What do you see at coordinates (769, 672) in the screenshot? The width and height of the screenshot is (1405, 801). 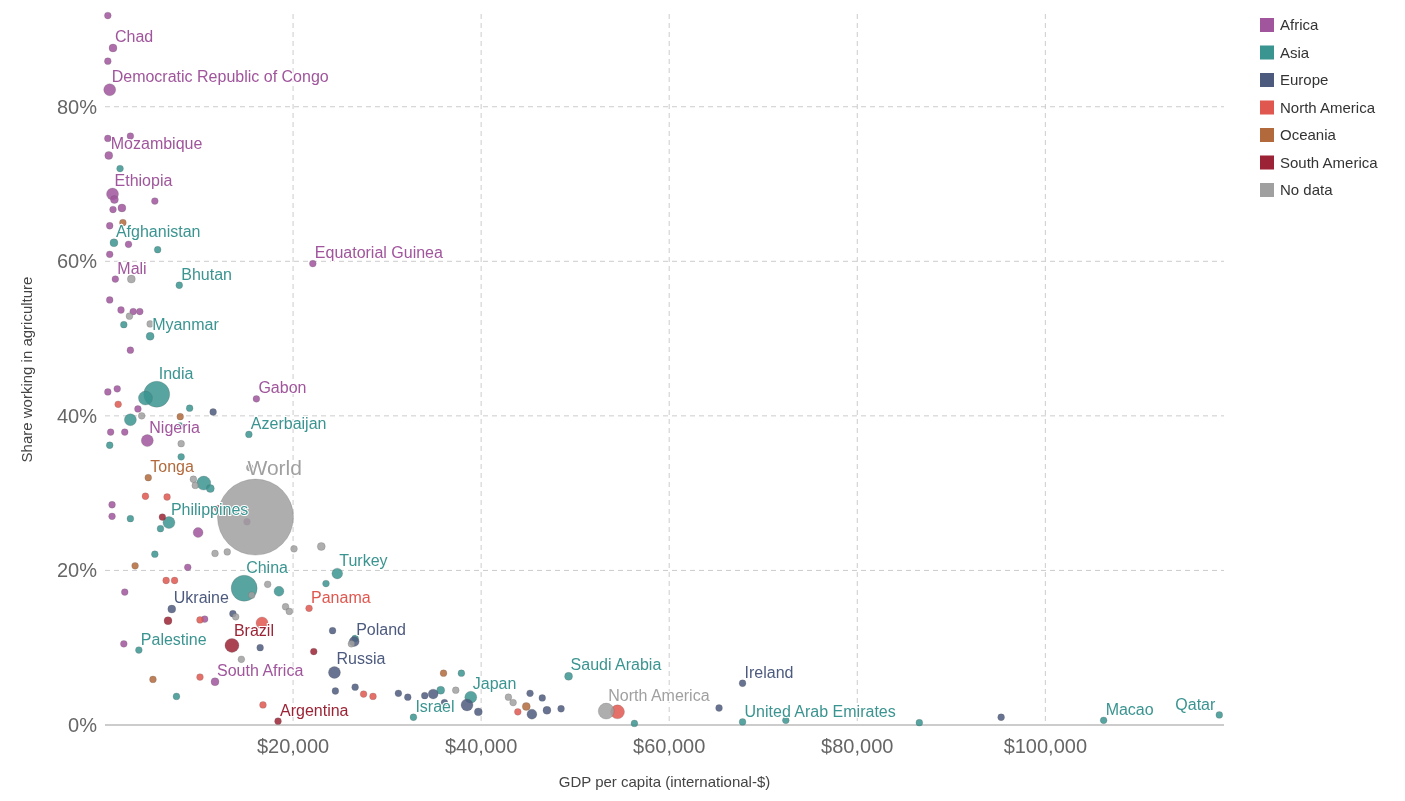 I see `annotation: Ireland` at bounding box center [769, 672].